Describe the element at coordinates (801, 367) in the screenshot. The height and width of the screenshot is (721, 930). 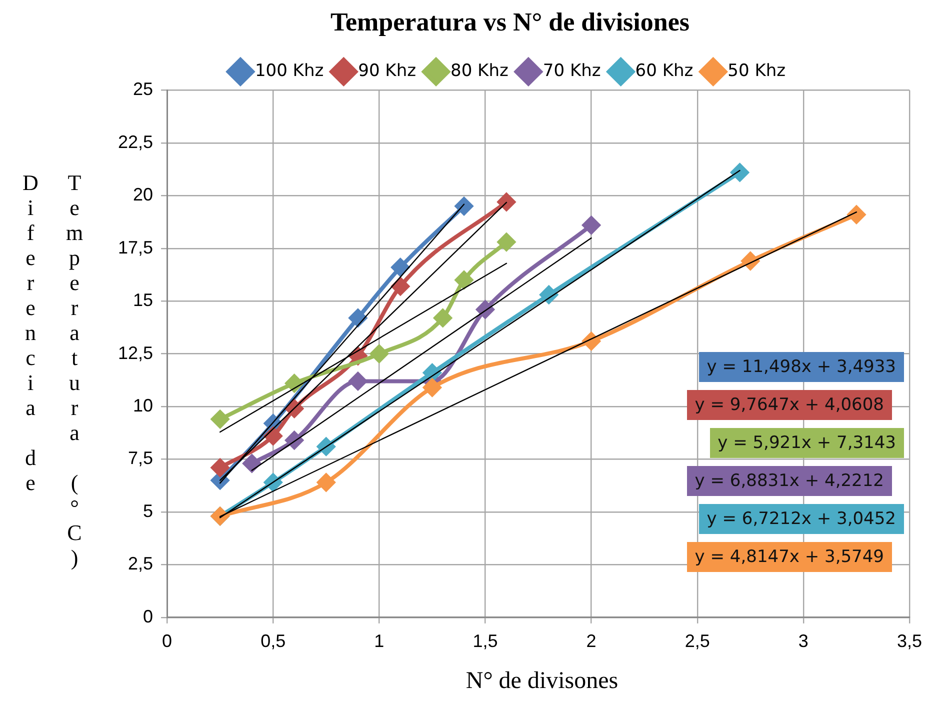
I see `annotation: y = 11,498x + 3,4933` at that location.